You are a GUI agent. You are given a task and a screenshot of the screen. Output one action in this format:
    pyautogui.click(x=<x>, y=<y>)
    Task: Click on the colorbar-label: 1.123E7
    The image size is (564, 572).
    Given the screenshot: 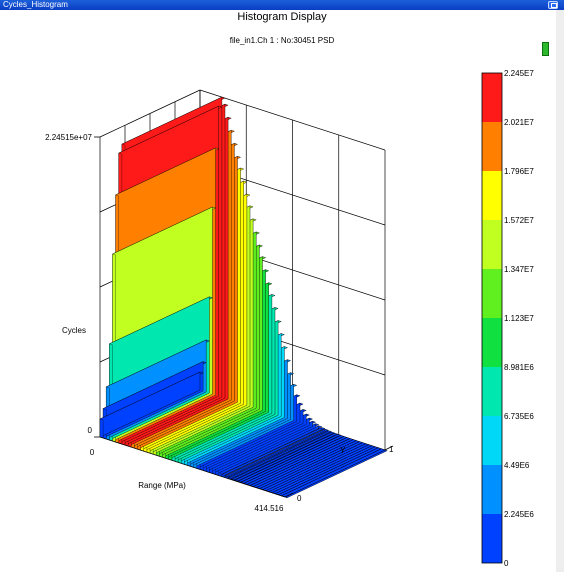 What is the action you would take?
    pyautogui.click(x=519, y=318)
    